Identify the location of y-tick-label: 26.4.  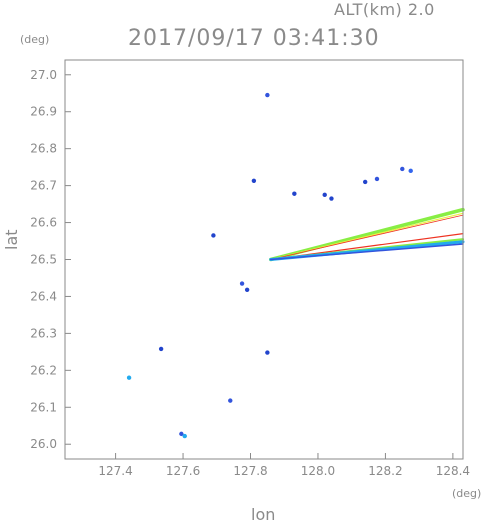
(43, 296).